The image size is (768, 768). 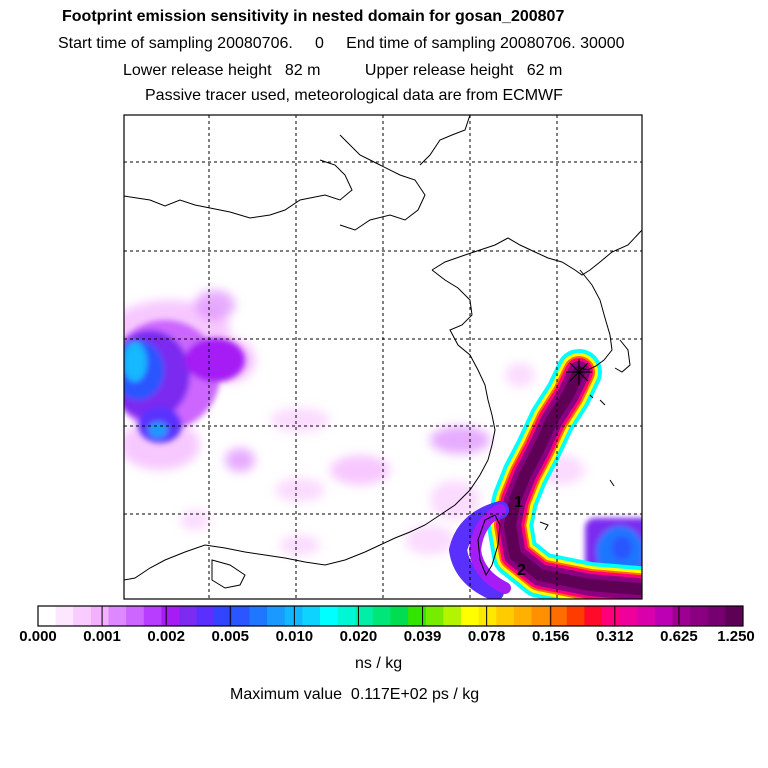 I want to click on colorbar-frame, so click(x=390, y=616).